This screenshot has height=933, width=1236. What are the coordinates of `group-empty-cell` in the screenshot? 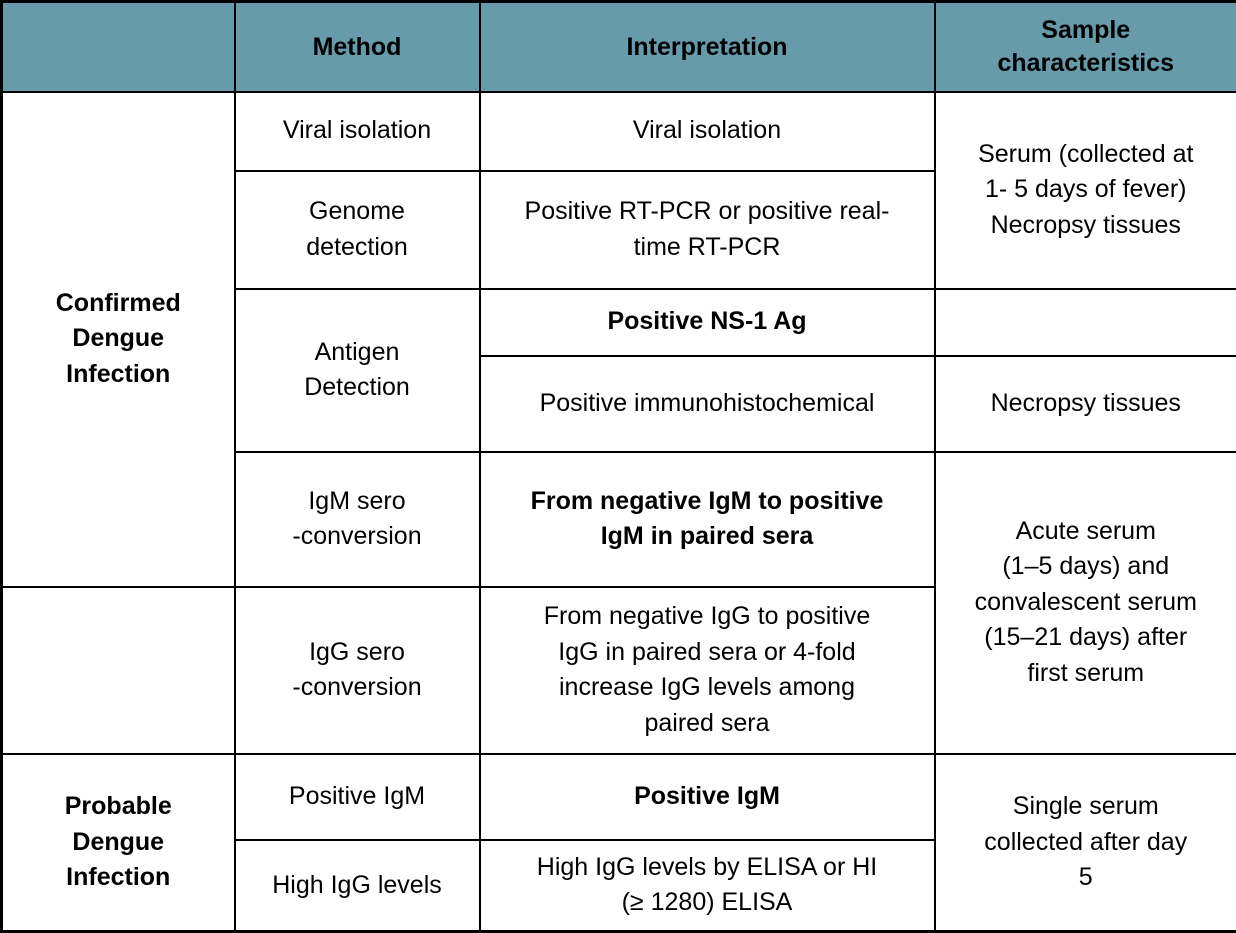 It's located at (118, 670).